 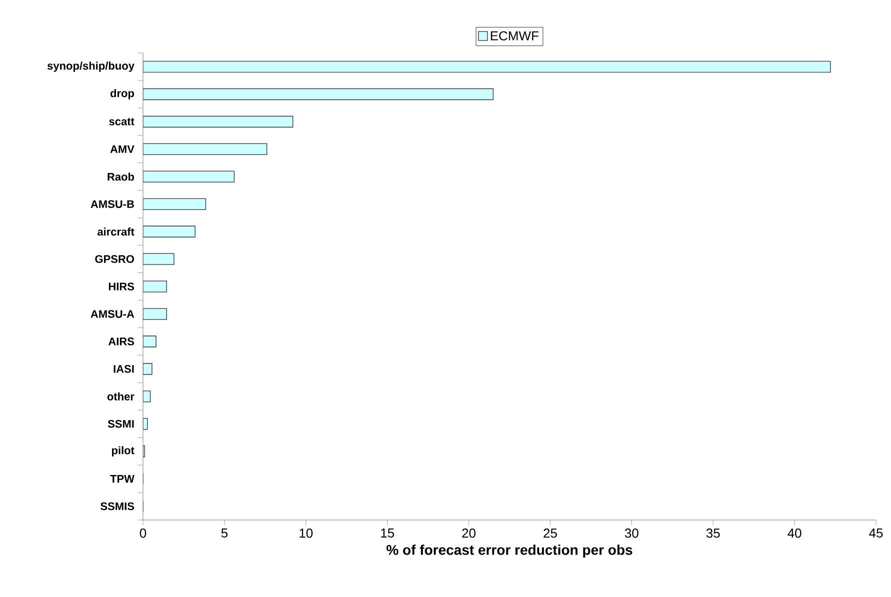 I want to click on y-tick-label: other, so click(x=120, y=396).